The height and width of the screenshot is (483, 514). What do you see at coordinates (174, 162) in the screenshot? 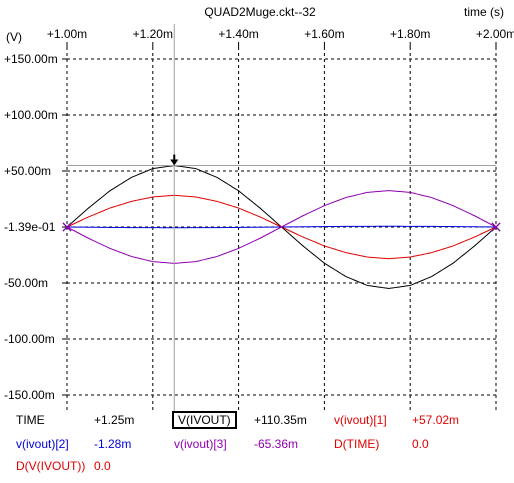
I see `cursor-arrow-icon` at bounding box center [174, 162].